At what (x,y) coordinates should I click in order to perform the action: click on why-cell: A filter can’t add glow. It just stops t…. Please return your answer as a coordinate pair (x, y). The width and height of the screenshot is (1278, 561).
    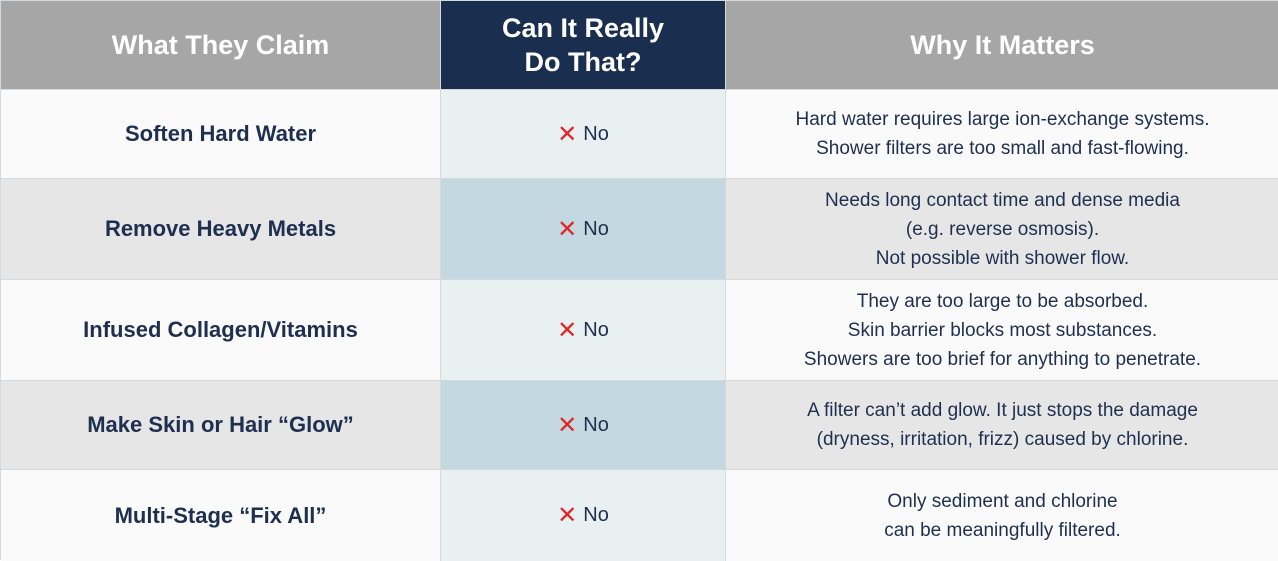
    Looking at the image, I should click on (1002, 425).